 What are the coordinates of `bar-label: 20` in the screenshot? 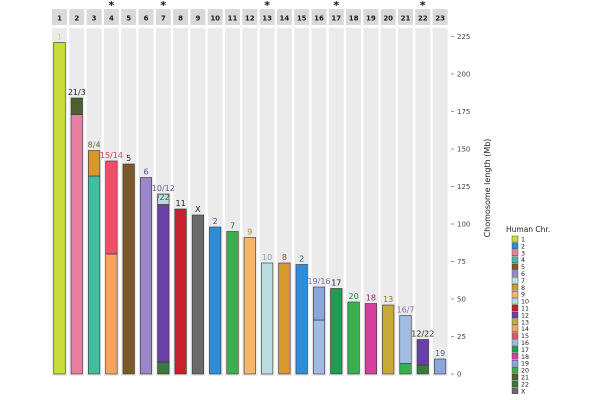 It's located at (354, 296).